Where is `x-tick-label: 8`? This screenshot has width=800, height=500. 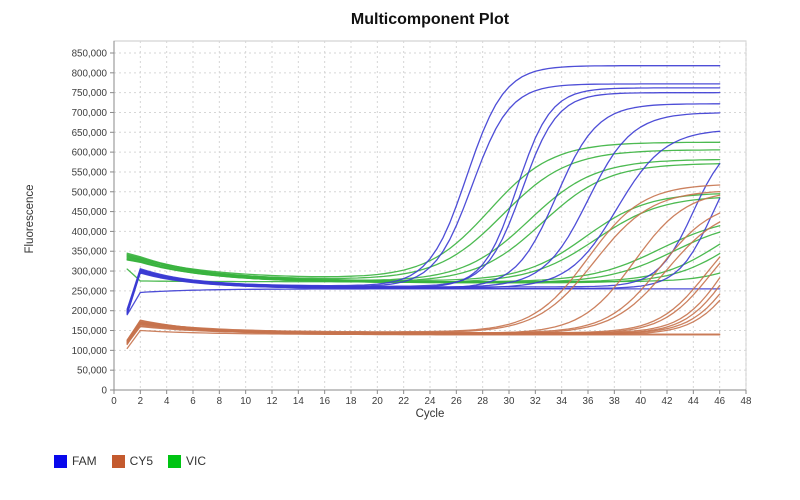
x-tick-label: 8 is located at coordinates (220, 401).